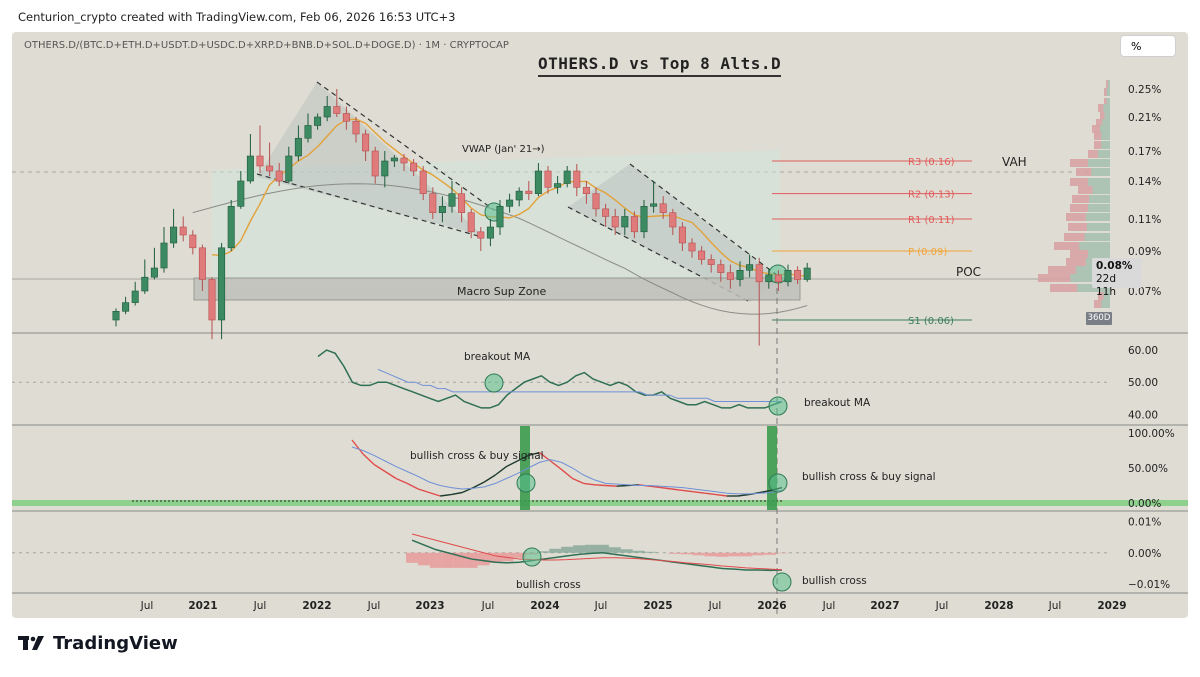 Image resolution: width=1200 pixels, height=677 pixels. What do you see at coordinates (715, 606) in the screenshot?
I see `x-tick-10: Jul` at bounding box center [715, 606].